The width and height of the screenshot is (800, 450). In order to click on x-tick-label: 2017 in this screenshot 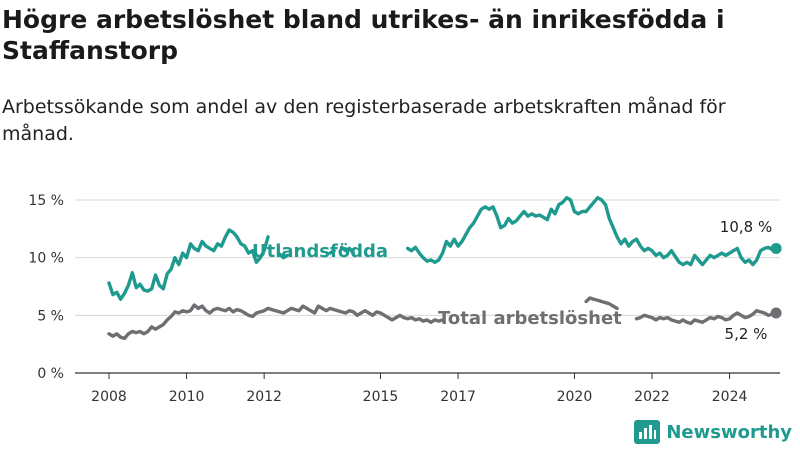, I will do `click(458, 397)`.